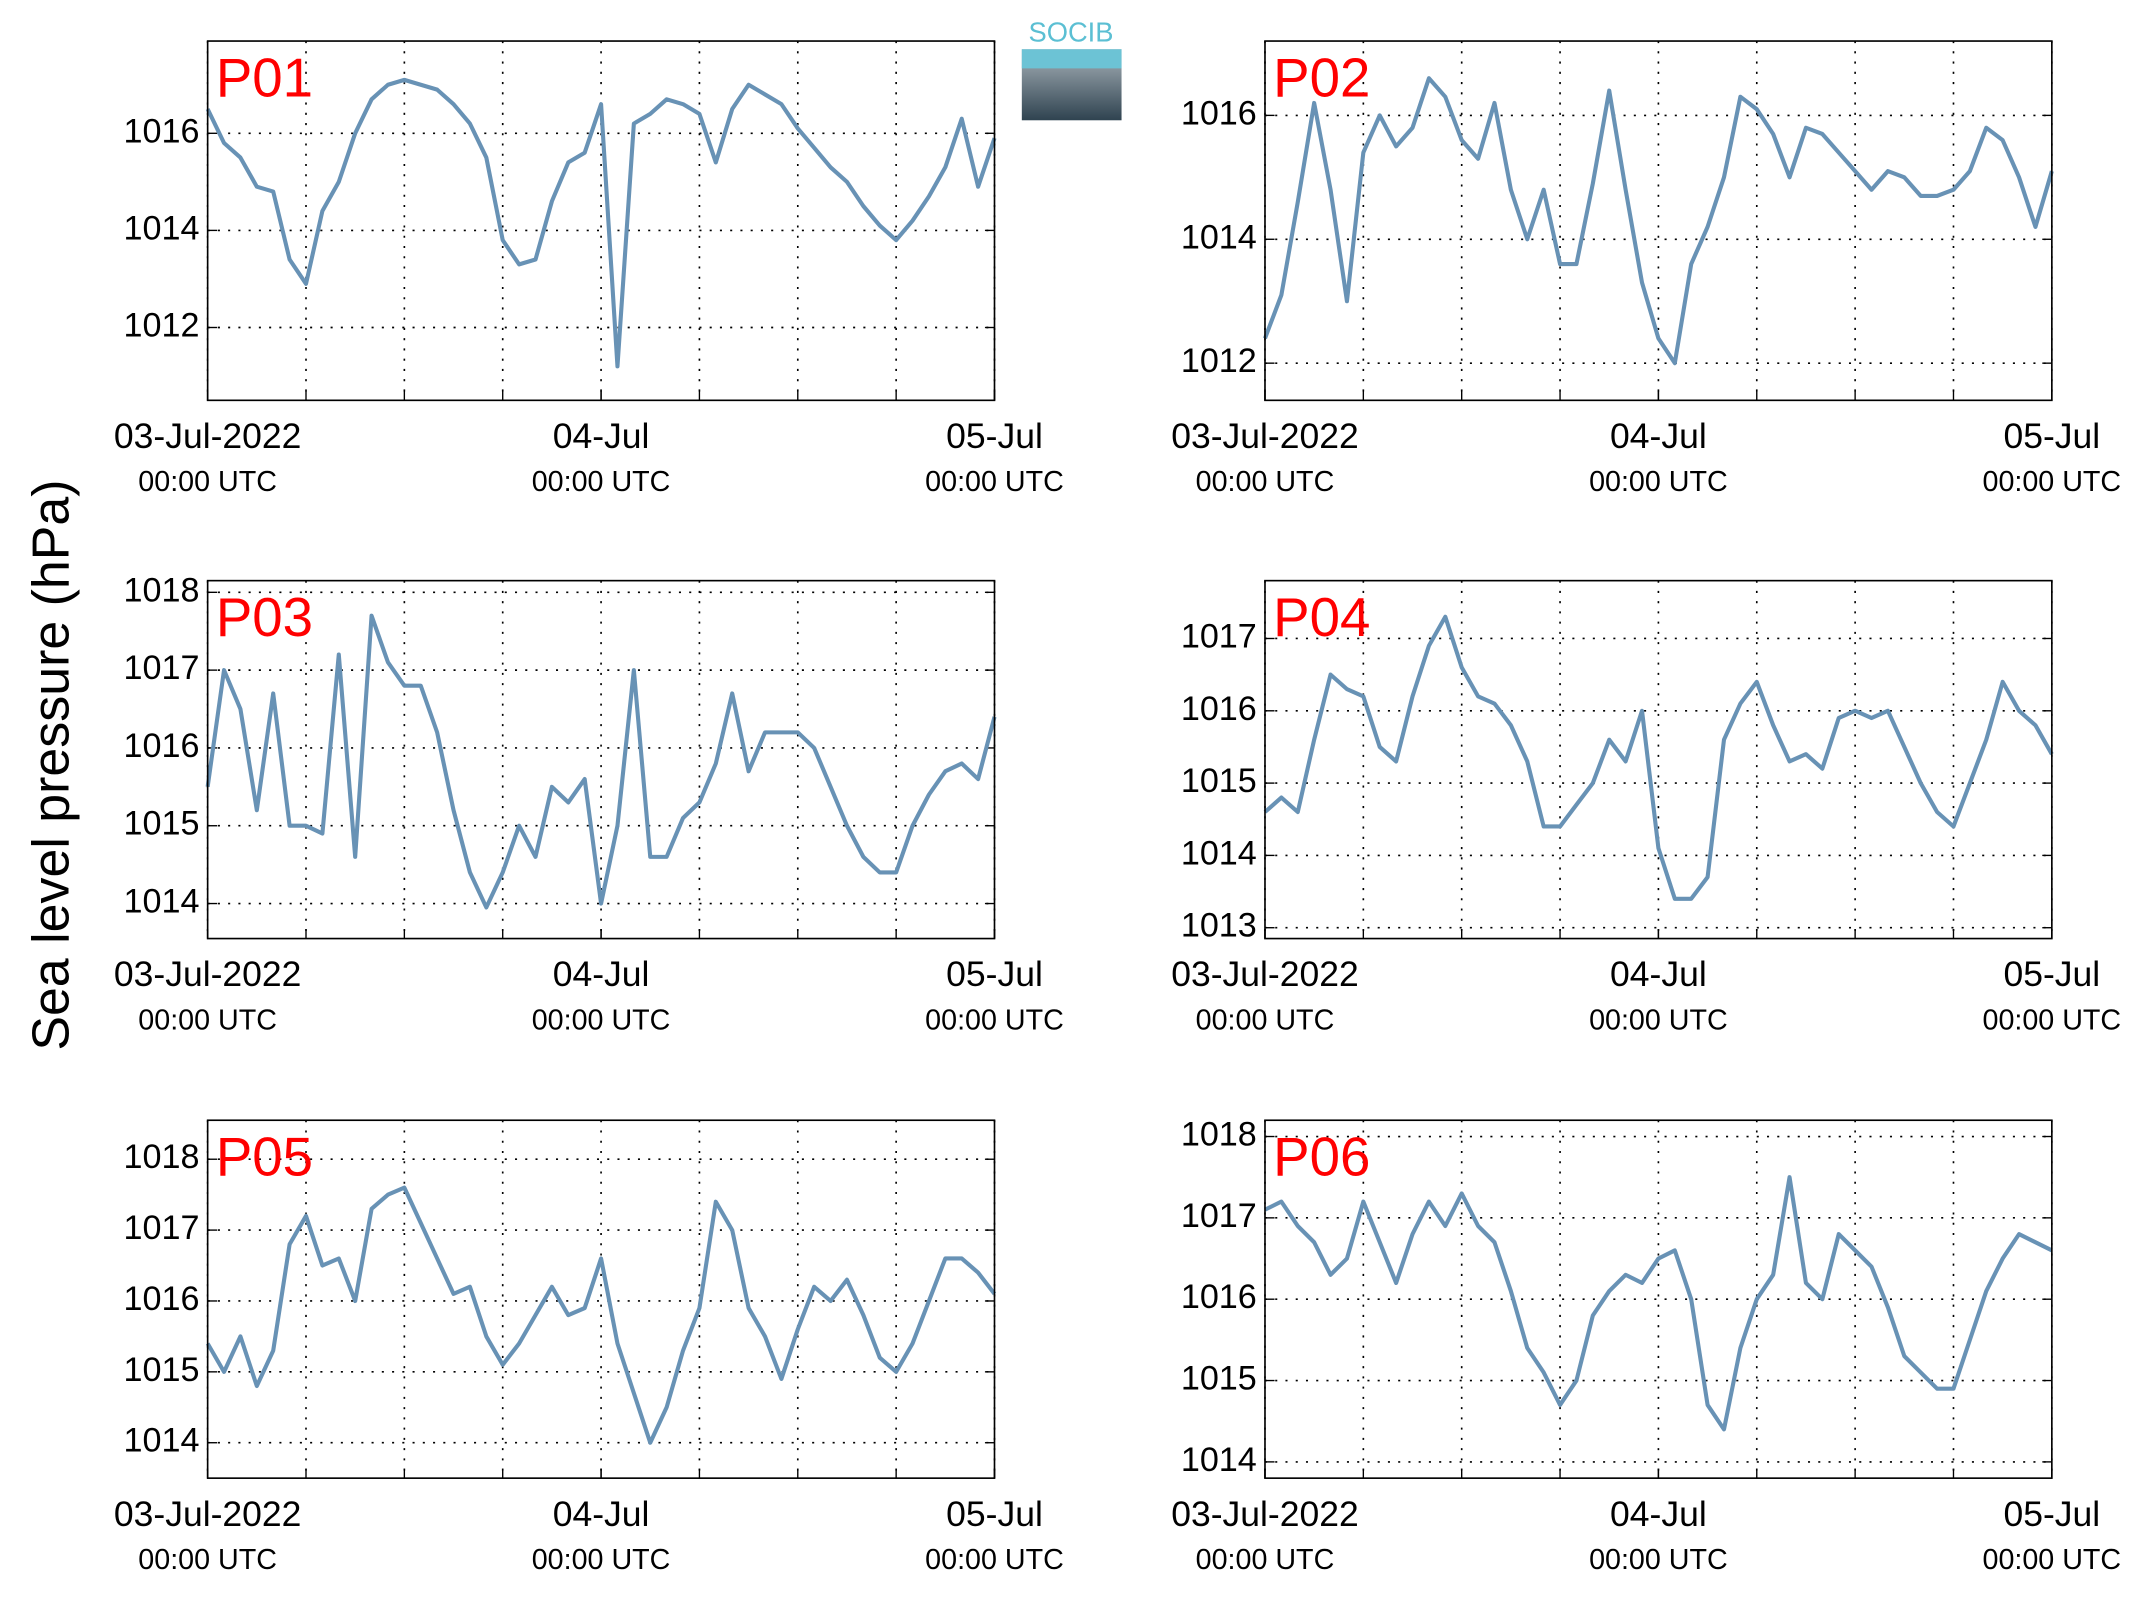  What do you see at coordinates (1321, 617) in the screenshot?
I see `chart-title: P04` at bounding box center [1321, 617].